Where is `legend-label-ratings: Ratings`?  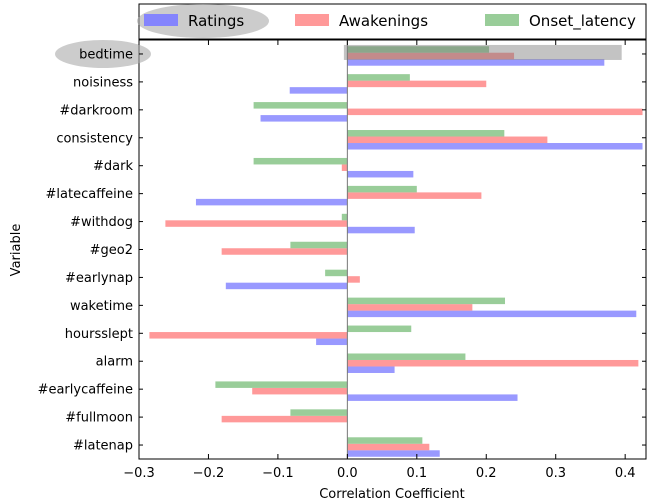
legend-label-ratings: Ratings is located at coordinates (216, 21).